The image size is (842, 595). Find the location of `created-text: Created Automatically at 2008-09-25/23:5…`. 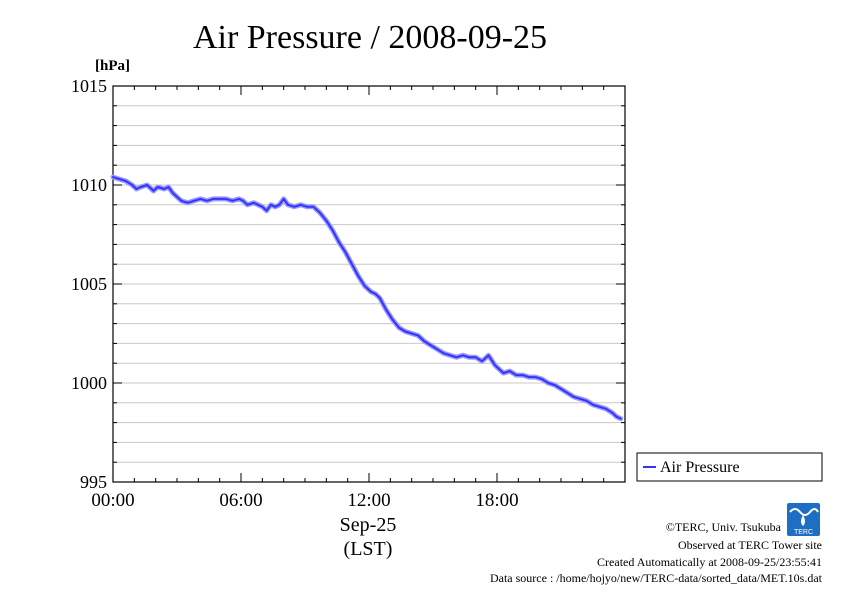

created-text: Created Automatically at 2008-09-25/23:5… is located at coordinates (709, 562).